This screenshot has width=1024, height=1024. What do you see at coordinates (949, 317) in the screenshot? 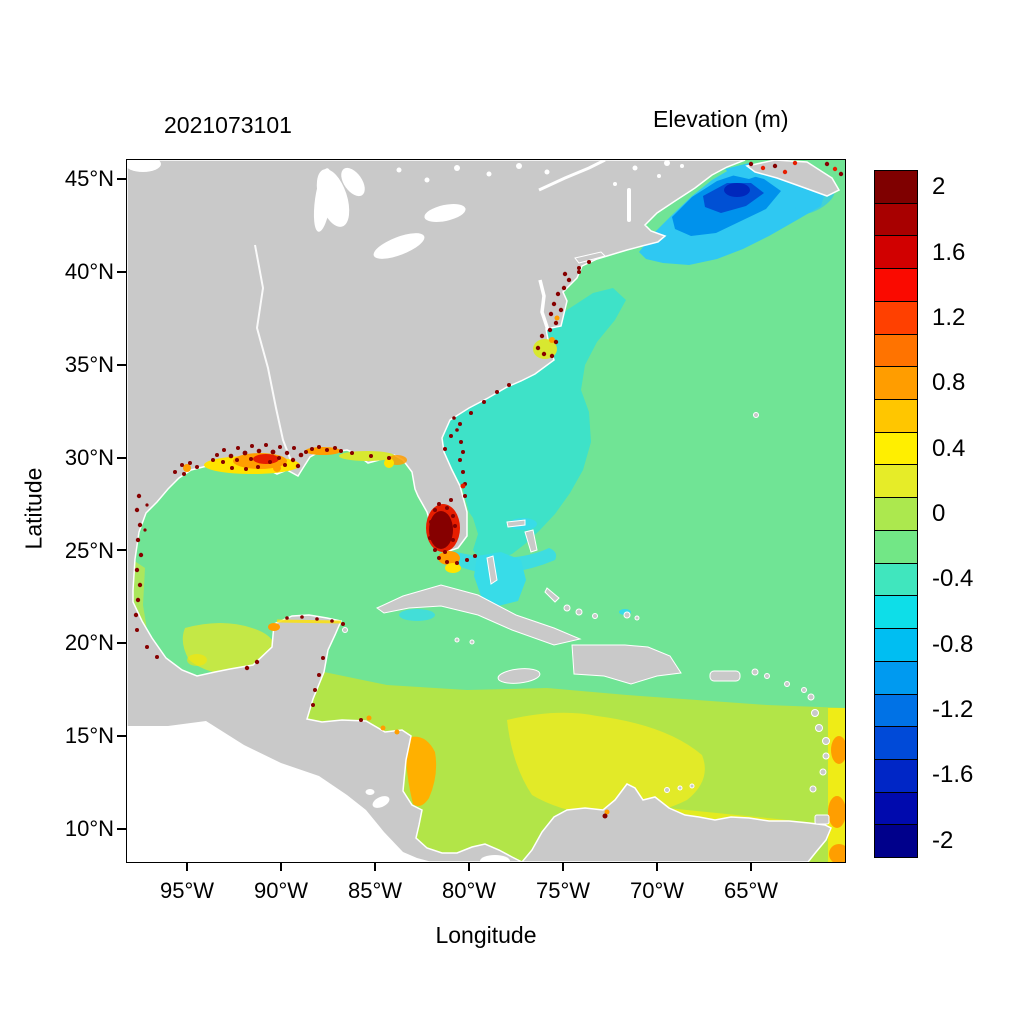
I see `colorbar-tick-label: 1.2` at bounding box center [949, 317].